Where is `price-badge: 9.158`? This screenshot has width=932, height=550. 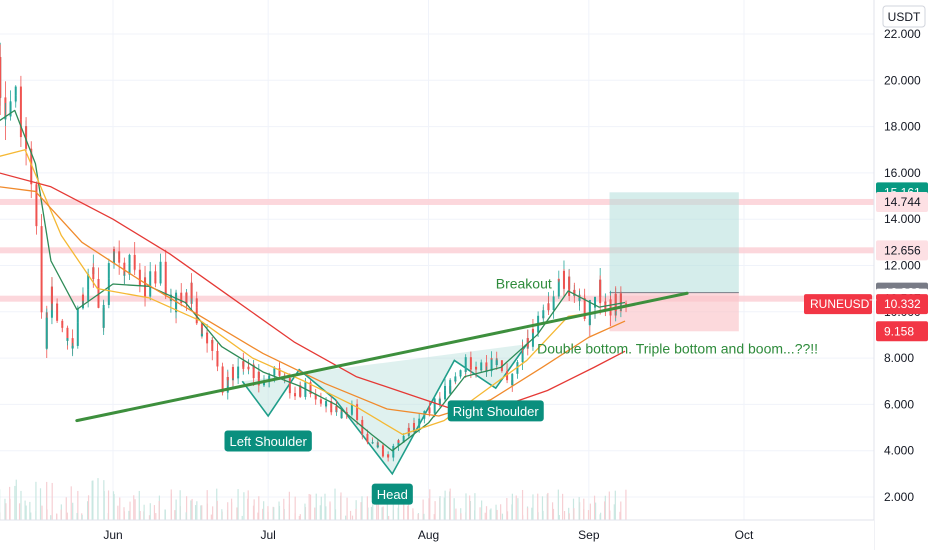 price-badge: 9.158 is located at coordinates (902, 331).